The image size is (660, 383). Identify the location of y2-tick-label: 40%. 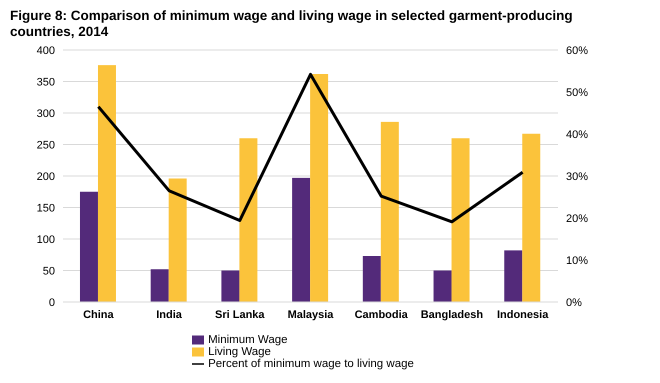
(577, 134).